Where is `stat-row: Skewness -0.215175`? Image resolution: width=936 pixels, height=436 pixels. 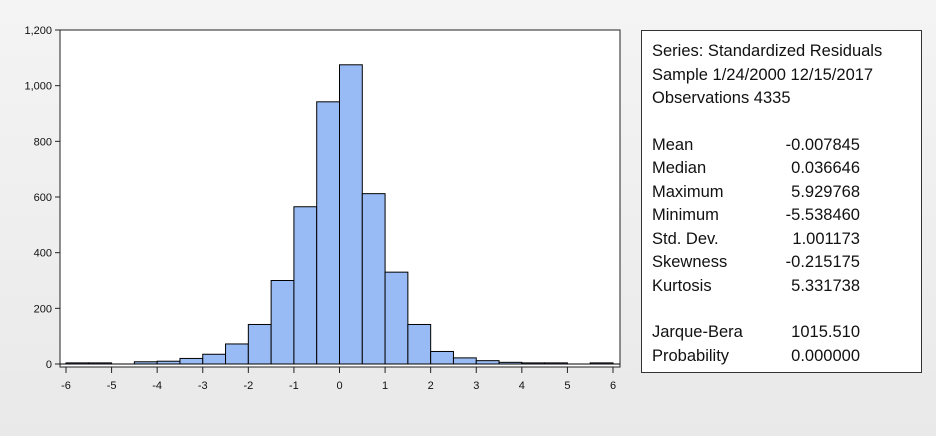
stat-row: Skewness -0.215175 is located at coordinates (786, 263).